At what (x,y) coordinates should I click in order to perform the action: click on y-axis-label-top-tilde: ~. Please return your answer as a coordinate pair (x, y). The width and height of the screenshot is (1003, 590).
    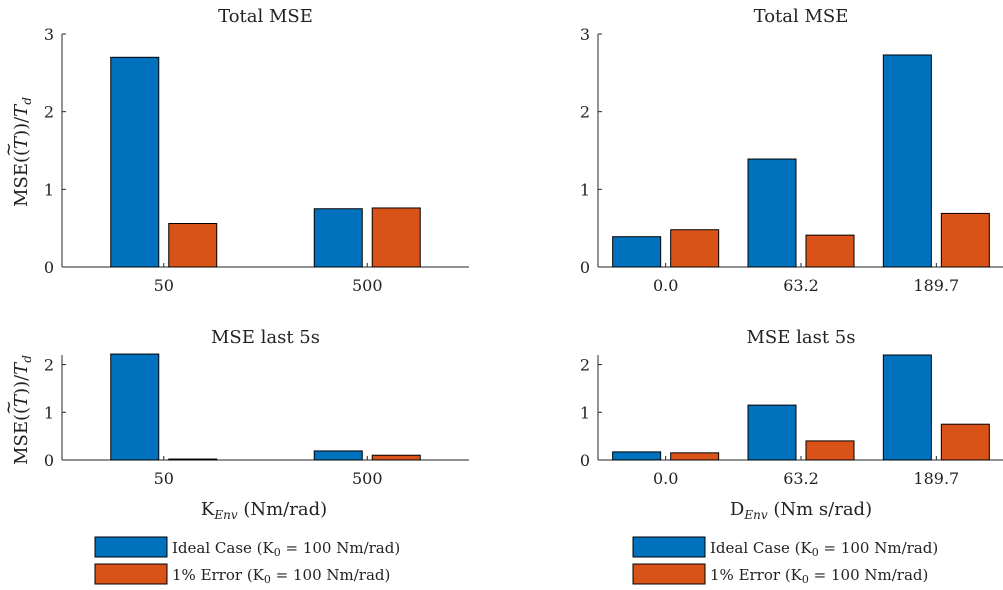
    Looking at the image, I should click on (9, 149).